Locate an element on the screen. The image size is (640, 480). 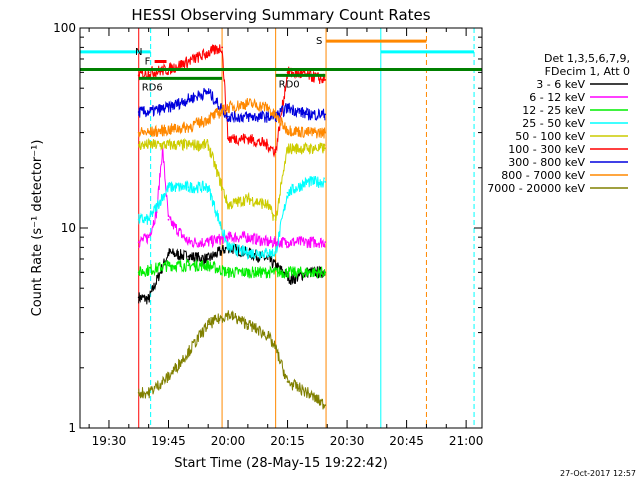
legend-label: 25 - 50 keV is located at coordinates (553, 123).